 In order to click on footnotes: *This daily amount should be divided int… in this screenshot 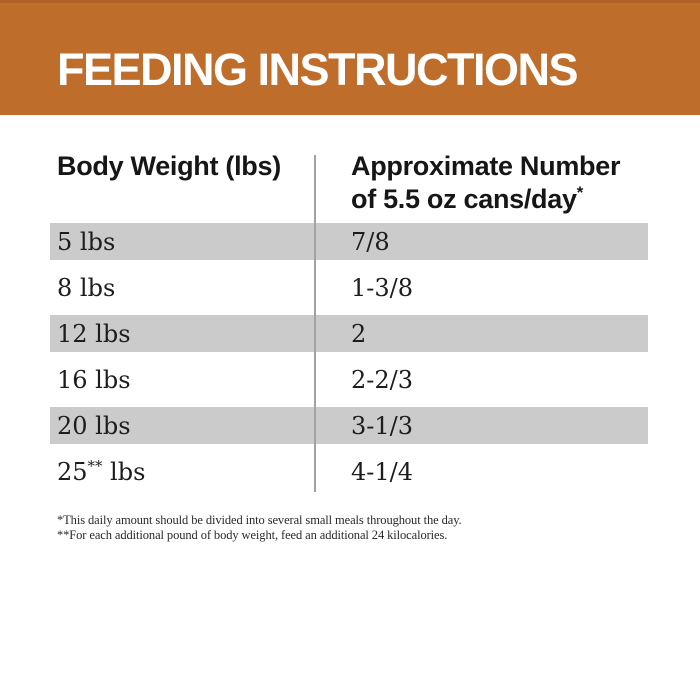, I will do `click(259, 528)`.